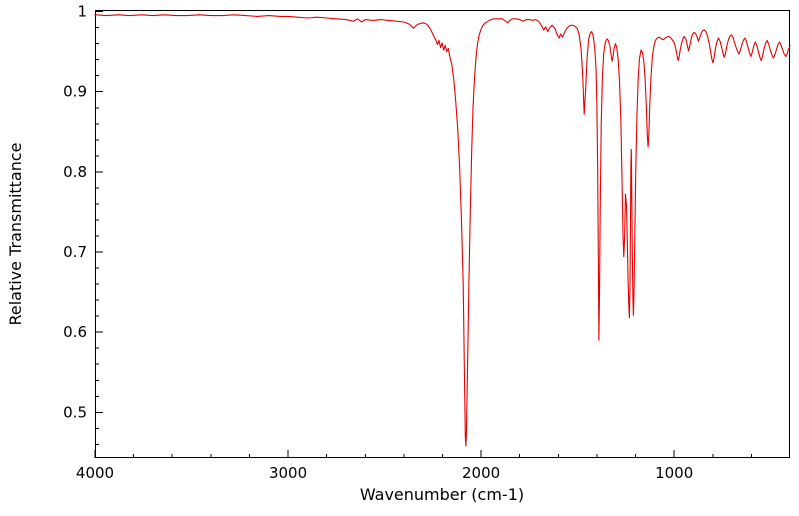 This screenshot has width=799, height=516. Describe the element at coordinates (75, 332) in the screenshot. I see `y-tick-label: 0.6` at that location.